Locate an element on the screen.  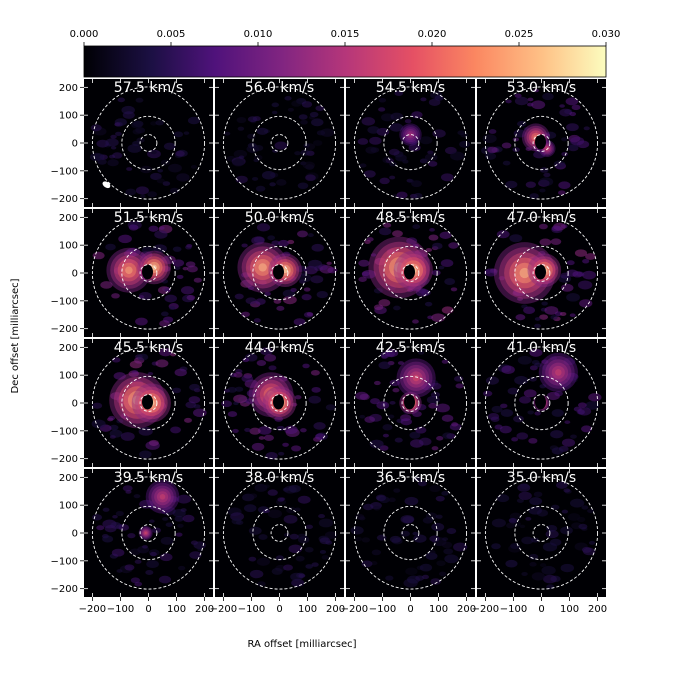
channel-panel: 42.5 km/s is located at coordinates (410, 403).